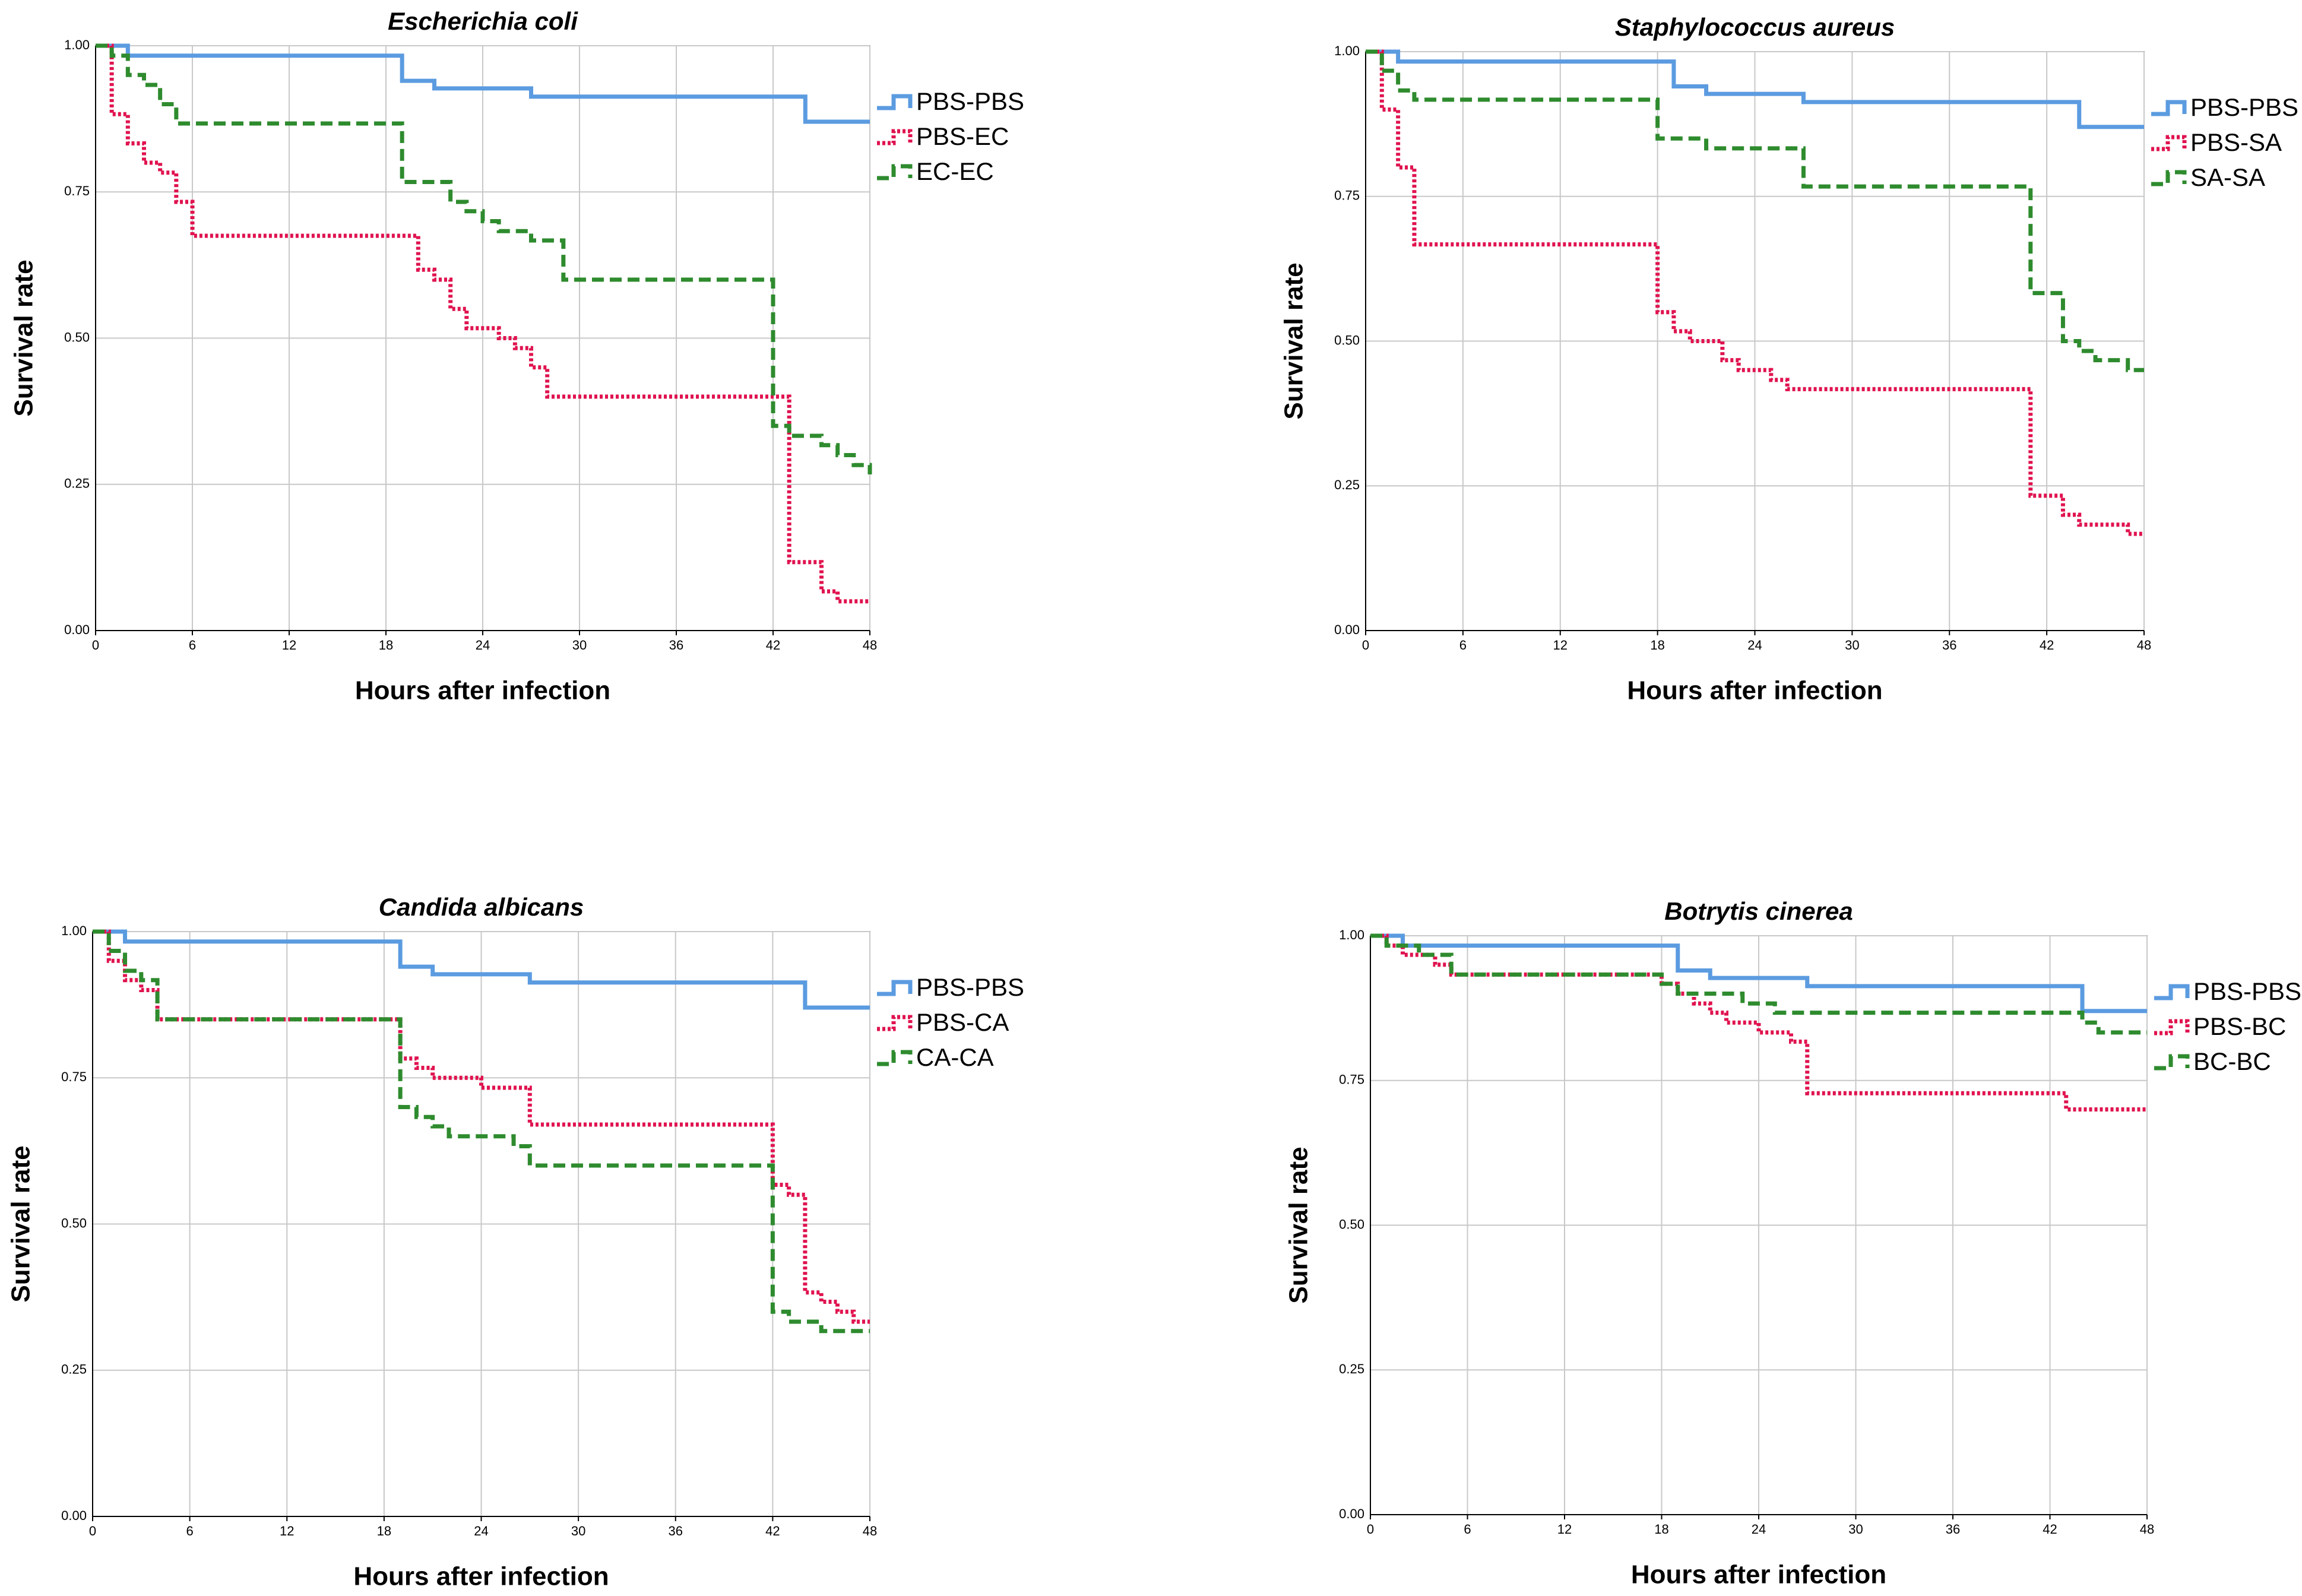 The height and width of the screenshot is (1596, 2302). I want to click on chart-title: Staphylococcus aureus, so click(1755, 27).